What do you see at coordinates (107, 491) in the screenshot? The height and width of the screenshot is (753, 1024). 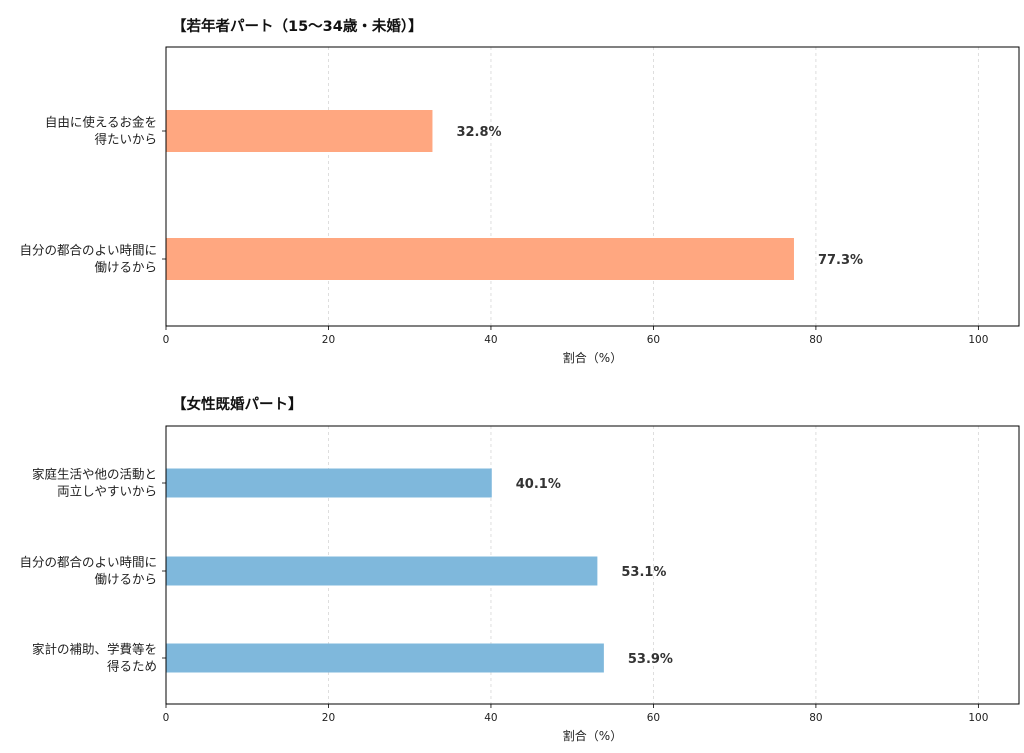 I see `category-label-line: 両立しやすいから` at bounding box center [107, 491].